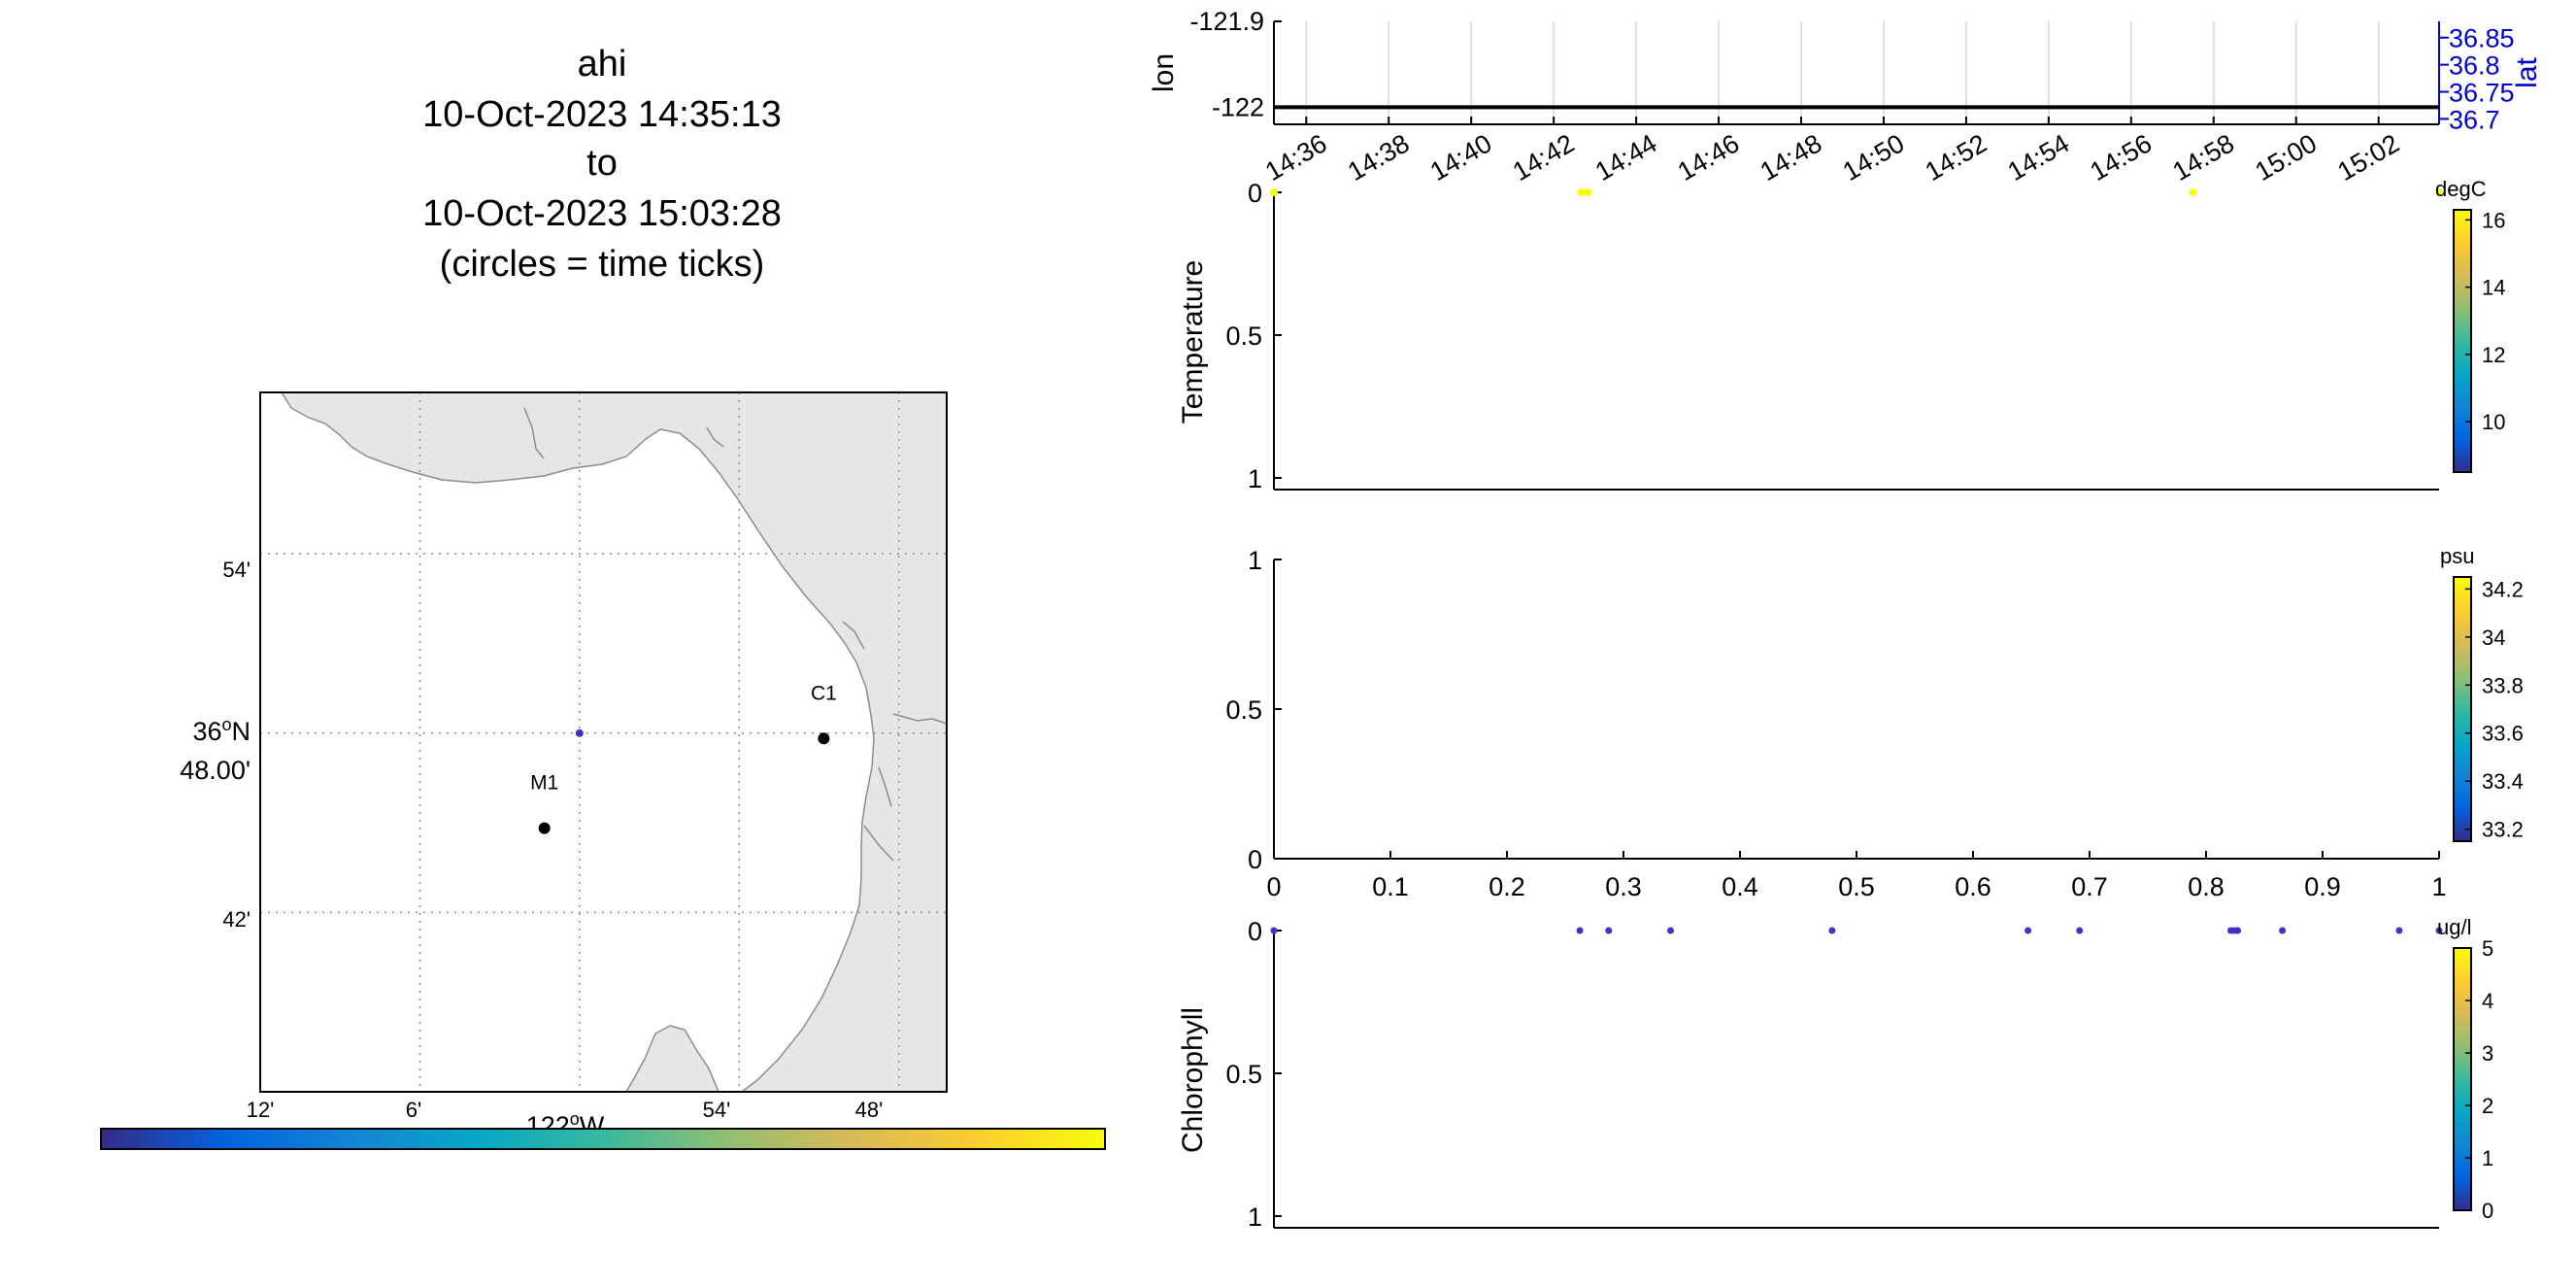 The width and height of the screenshot is (2576, 1288). Describe the element at coordinates (575, 1119) in the screenshot. I see `lon-degree-sign: o` at that location.